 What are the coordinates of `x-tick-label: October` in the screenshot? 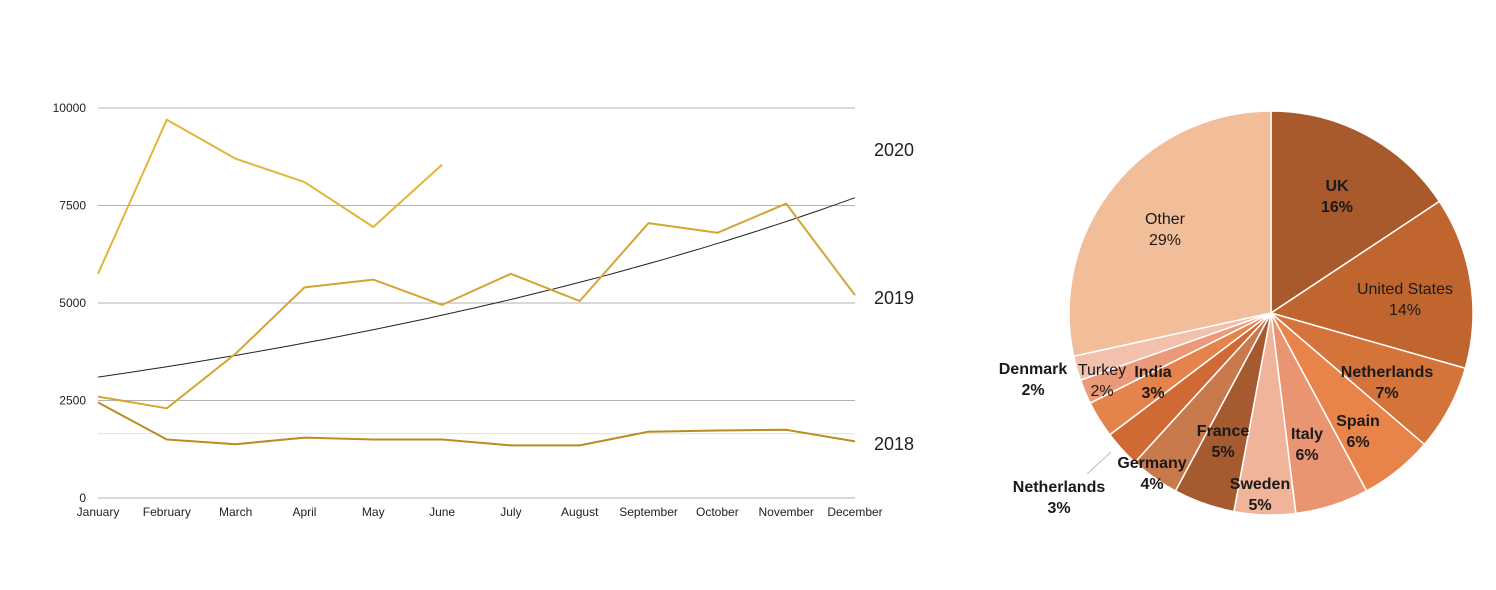 It's located at (717, 512).